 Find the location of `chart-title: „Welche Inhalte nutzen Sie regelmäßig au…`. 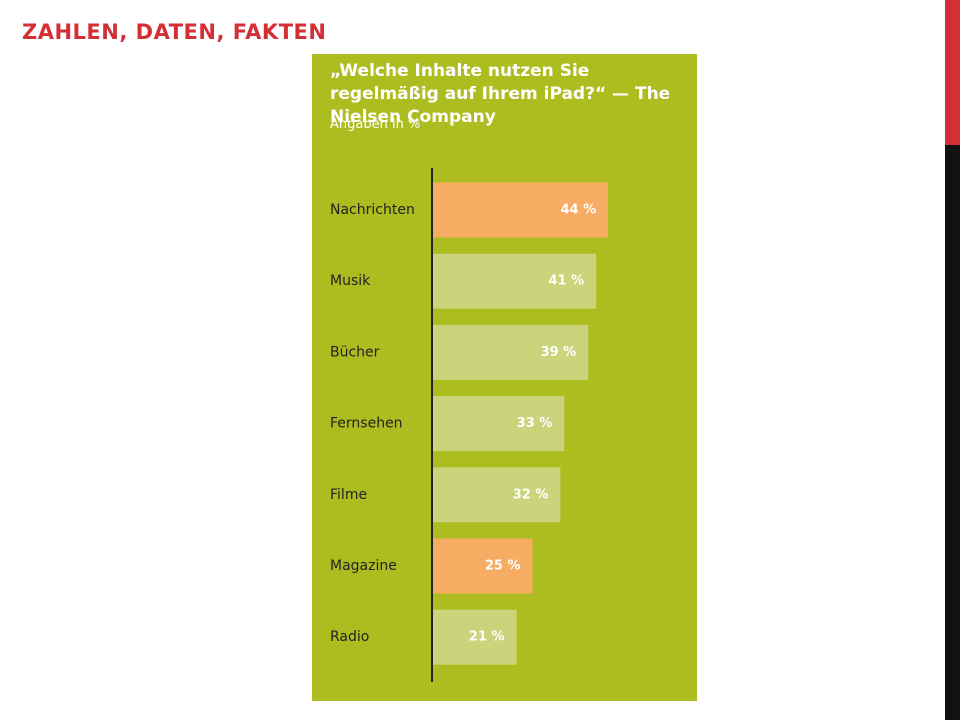

chart-title: „Welche Inhalte nutzen Sie regelmäßig au… is located at coordinates (500, 94).